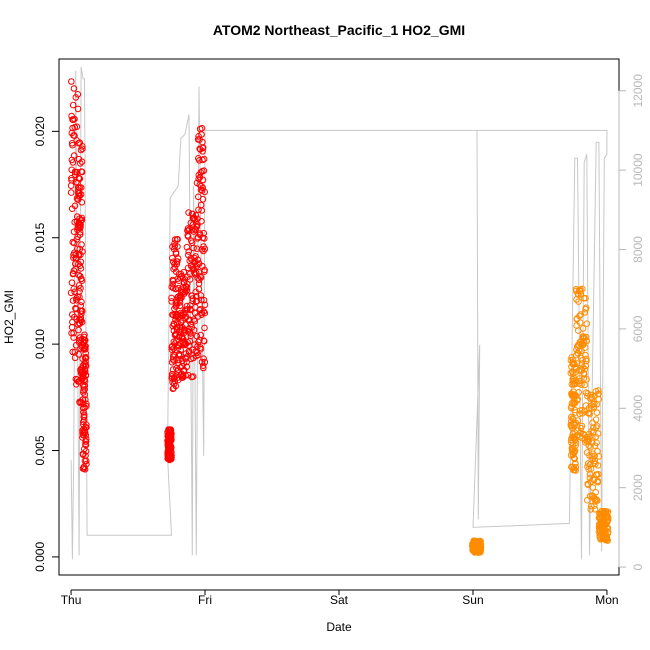  I want to click on y2-tick-label: 12000, so click(638, 91).